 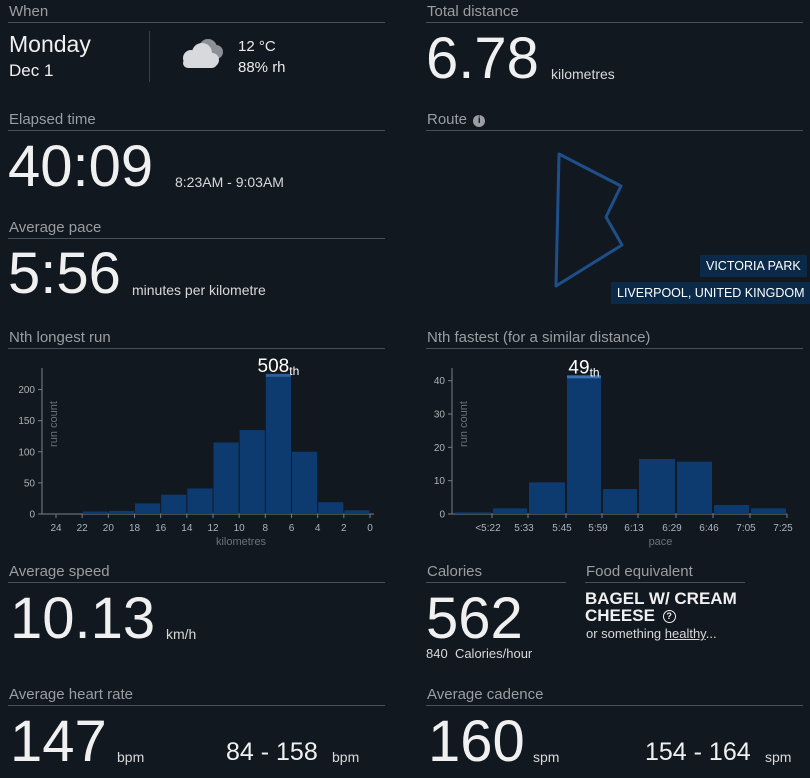 I want to click on heart-range-unit: bpm, so click(x=346, y=757).